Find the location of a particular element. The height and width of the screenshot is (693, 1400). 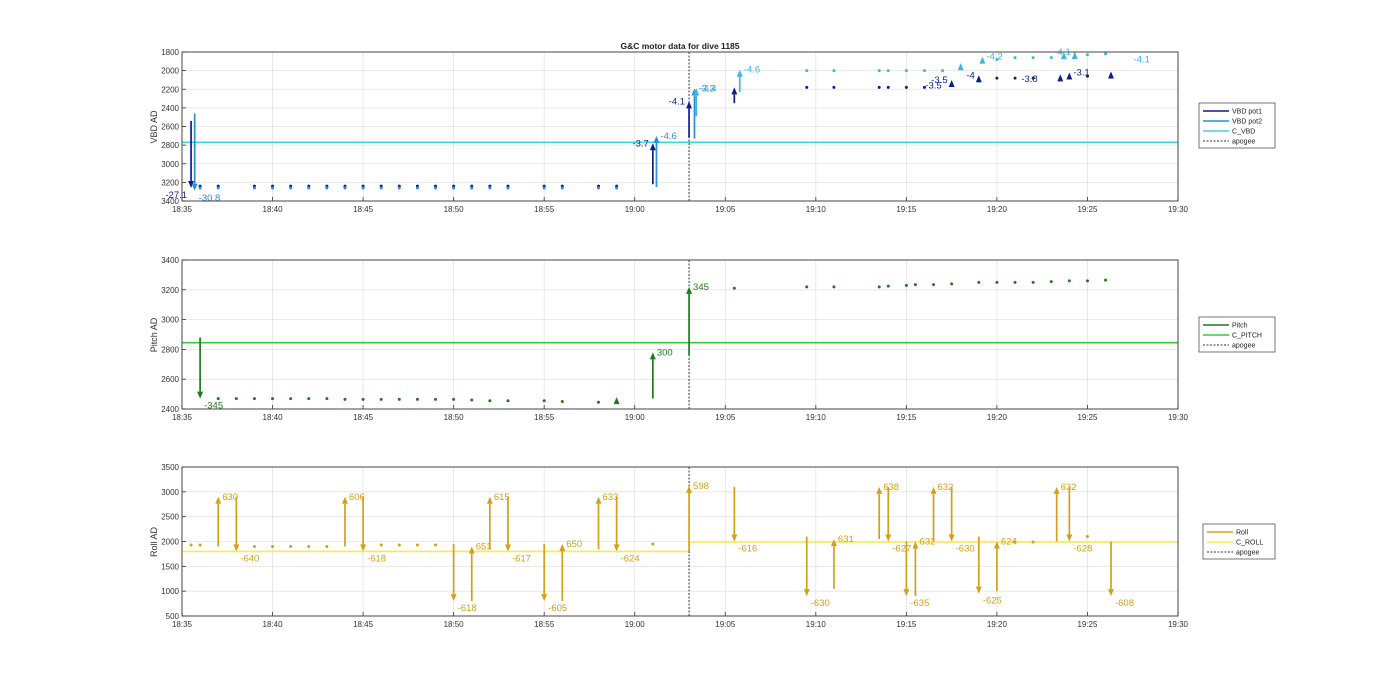

pitch-xtick-label: 19:00 is located at coordinates (635, 417).